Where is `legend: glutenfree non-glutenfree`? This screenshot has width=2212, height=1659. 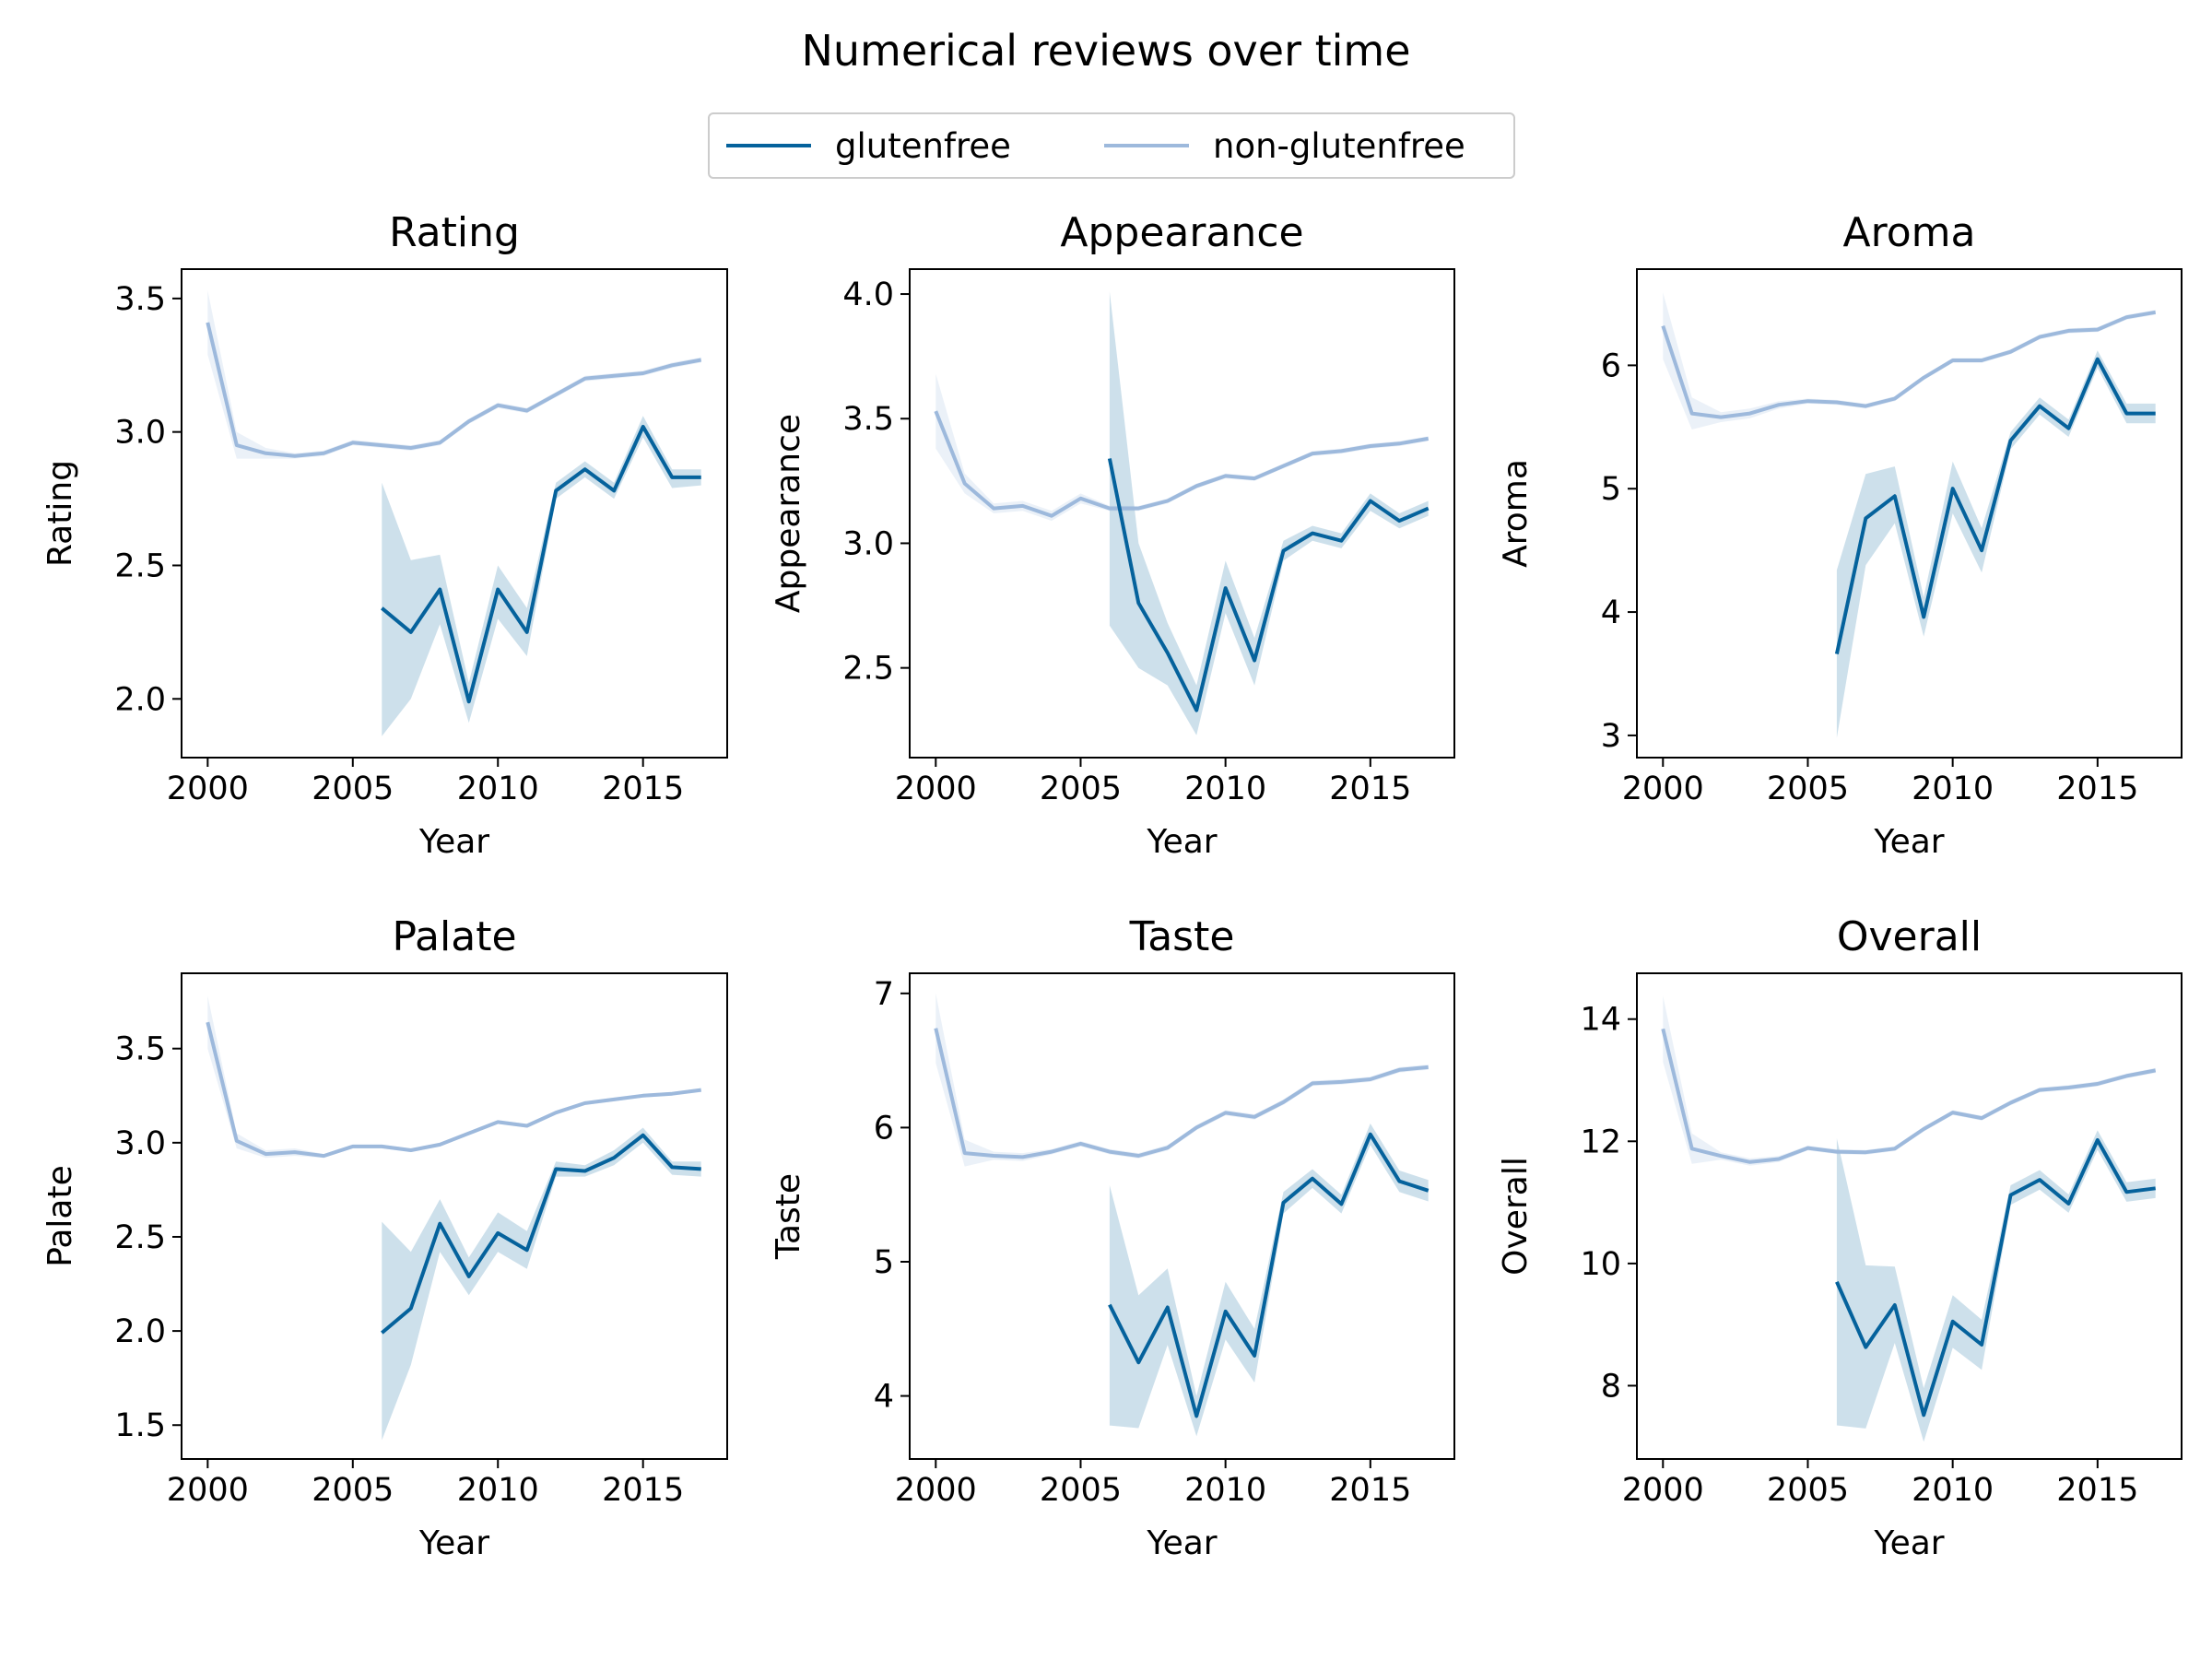
legend: glutenfree non-glutenfree is located at coordinates (1111, 145).